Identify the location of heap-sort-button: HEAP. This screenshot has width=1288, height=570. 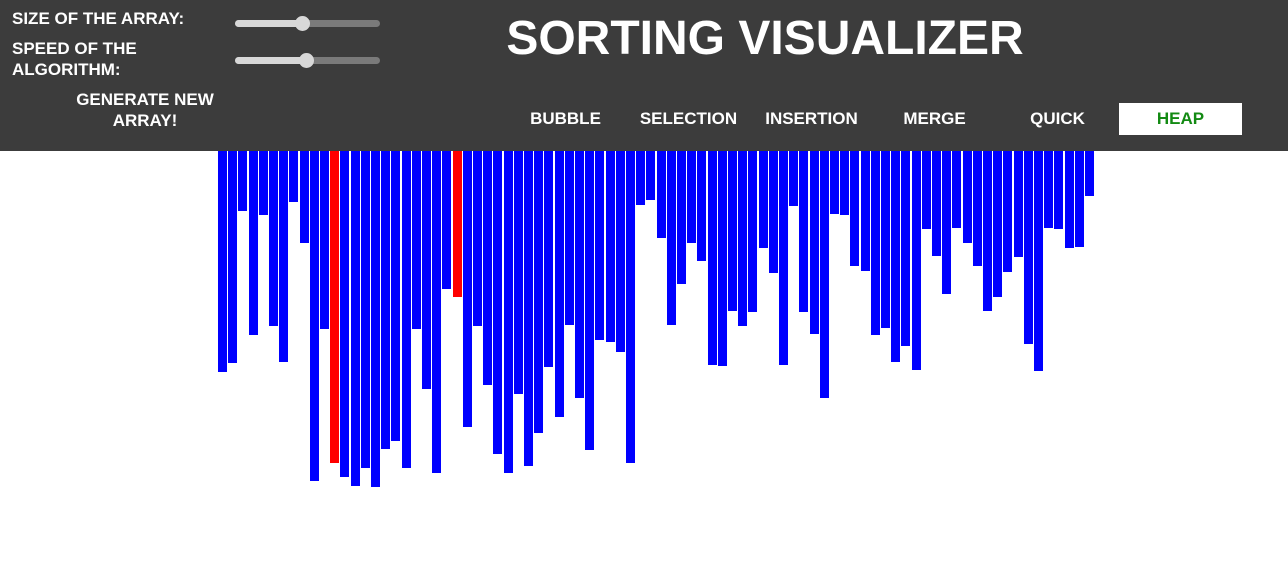
(1180, 119).